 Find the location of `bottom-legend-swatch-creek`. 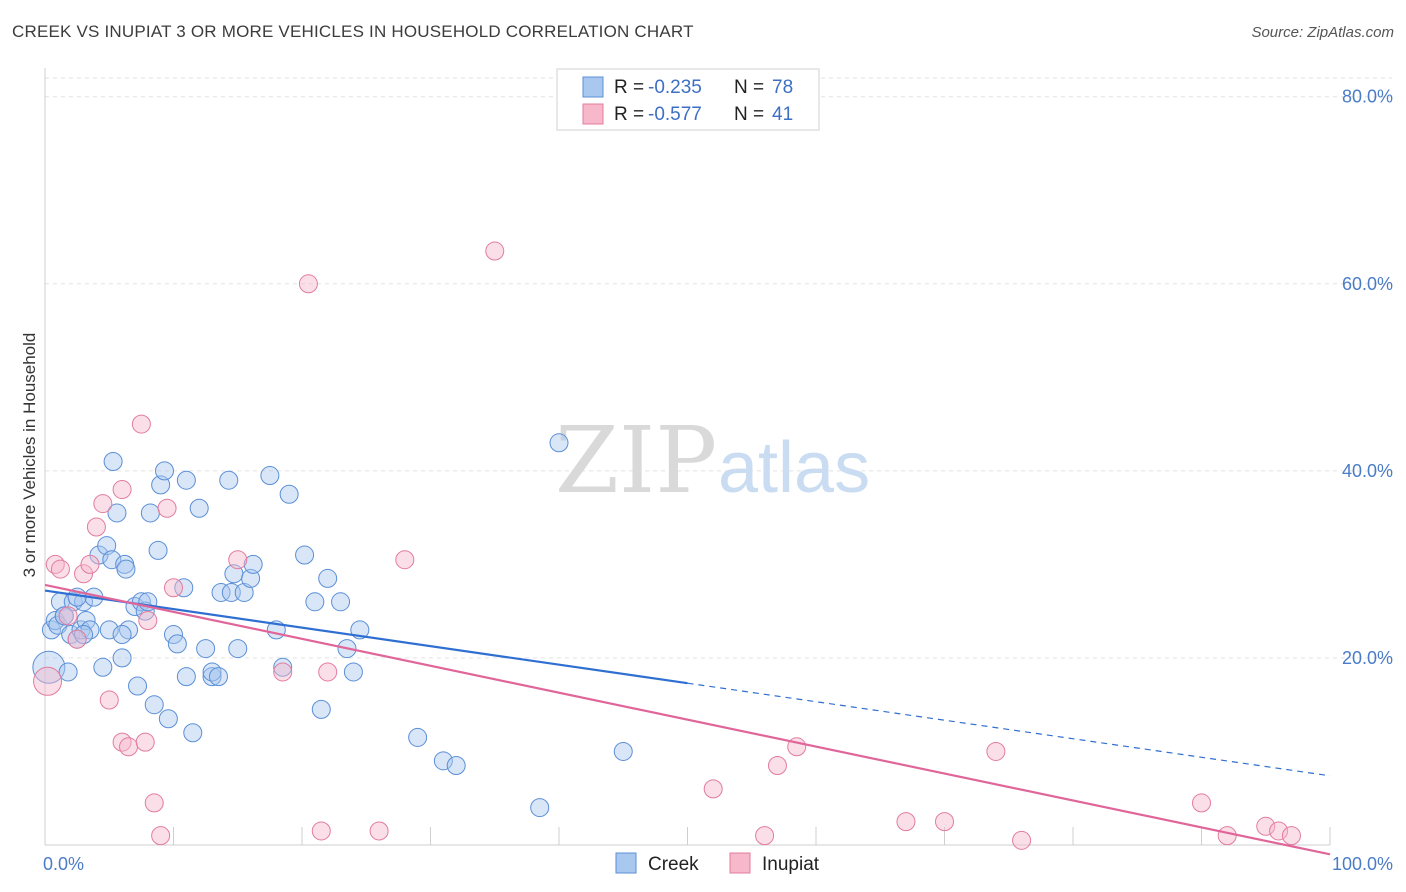

bottom-legend-swatch-creek is located at coordinates (626, 863).